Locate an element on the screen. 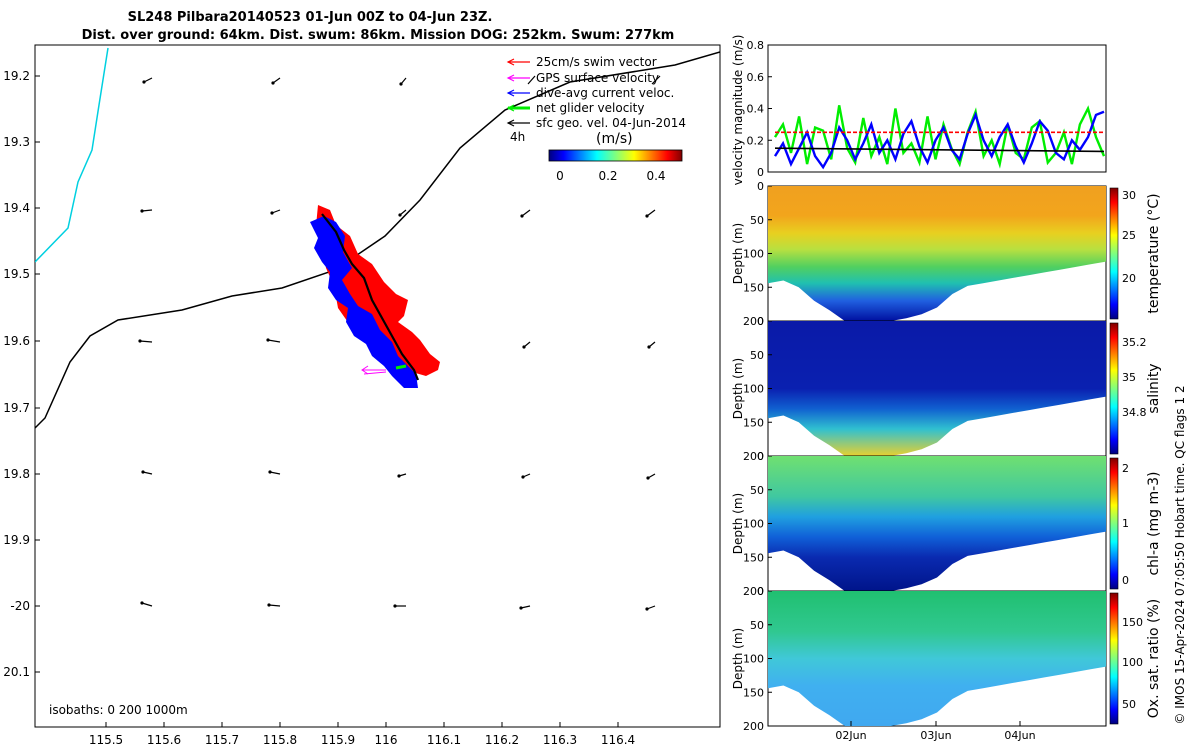 The height and width of the screenshot is (750, 1200). profile-colorbar is located at coordinates (1114, 388).